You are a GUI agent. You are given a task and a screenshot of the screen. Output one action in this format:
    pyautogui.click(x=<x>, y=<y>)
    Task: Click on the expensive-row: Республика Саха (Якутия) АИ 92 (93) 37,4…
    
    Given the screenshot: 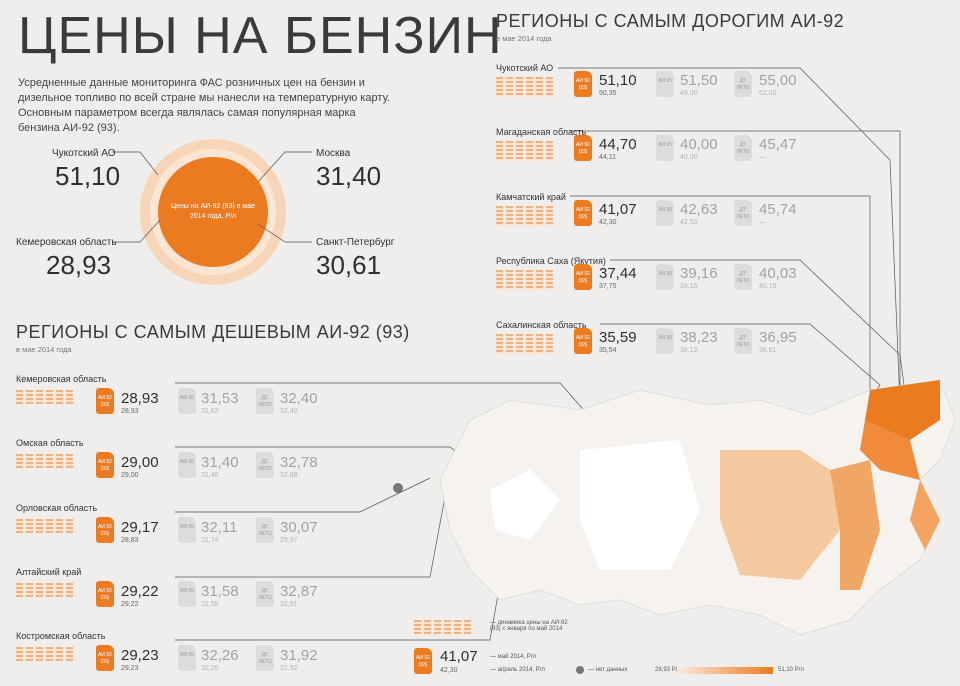 What is the action you would take?
    pyautogui.click(x=661, y=276)
    